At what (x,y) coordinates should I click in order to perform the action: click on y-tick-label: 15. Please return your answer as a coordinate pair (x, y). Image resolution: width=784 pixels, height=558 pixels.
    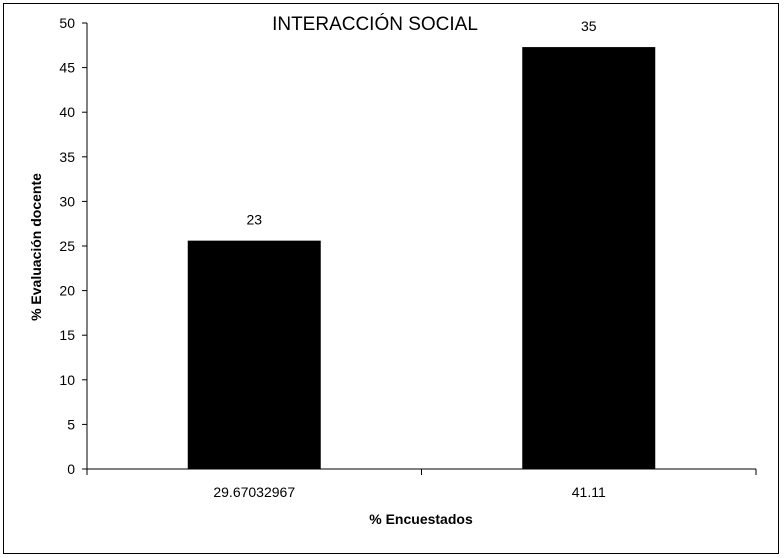
    Looking at the image, I should click on (67, 335).